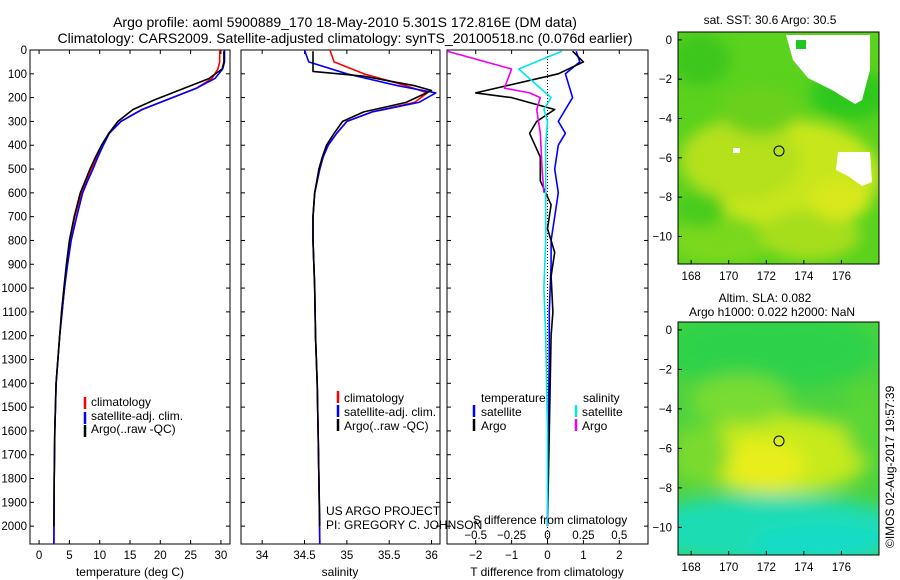 The height and width of the screenshot is (580, 900). What do you see at coordinates (841, 277) in the screenshot?
I see `lon-tick-label: 176` at bounding box center [841, 277].